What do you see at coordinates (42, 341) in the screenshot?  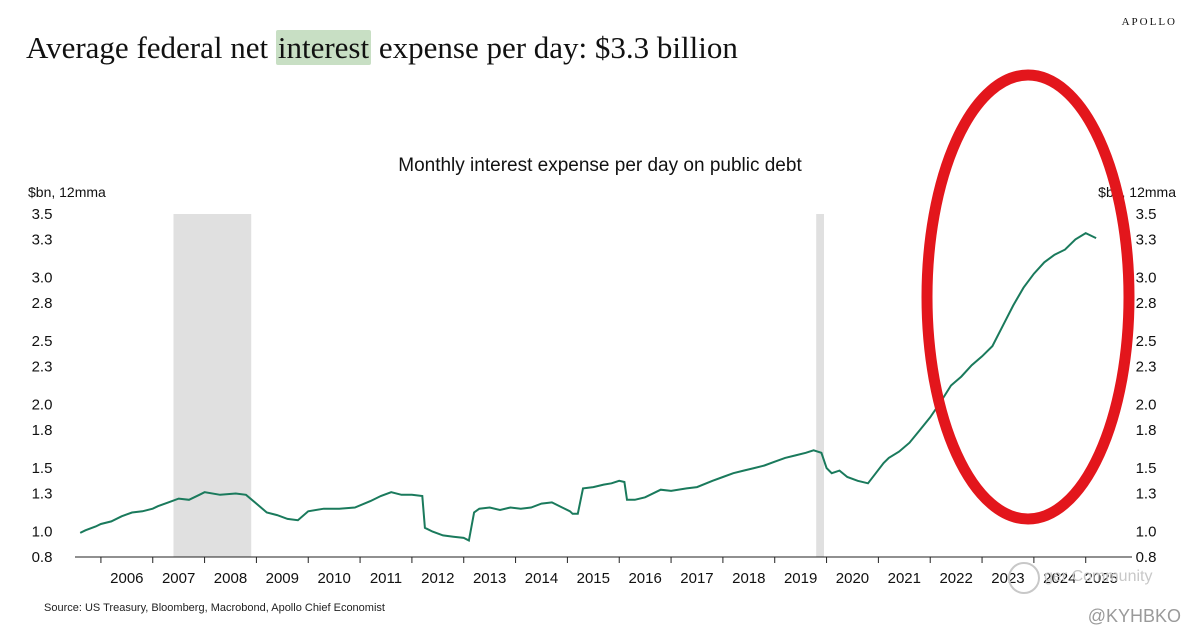 I see `y-tick-left-7: 2.5` at bounding box center [42, 341].